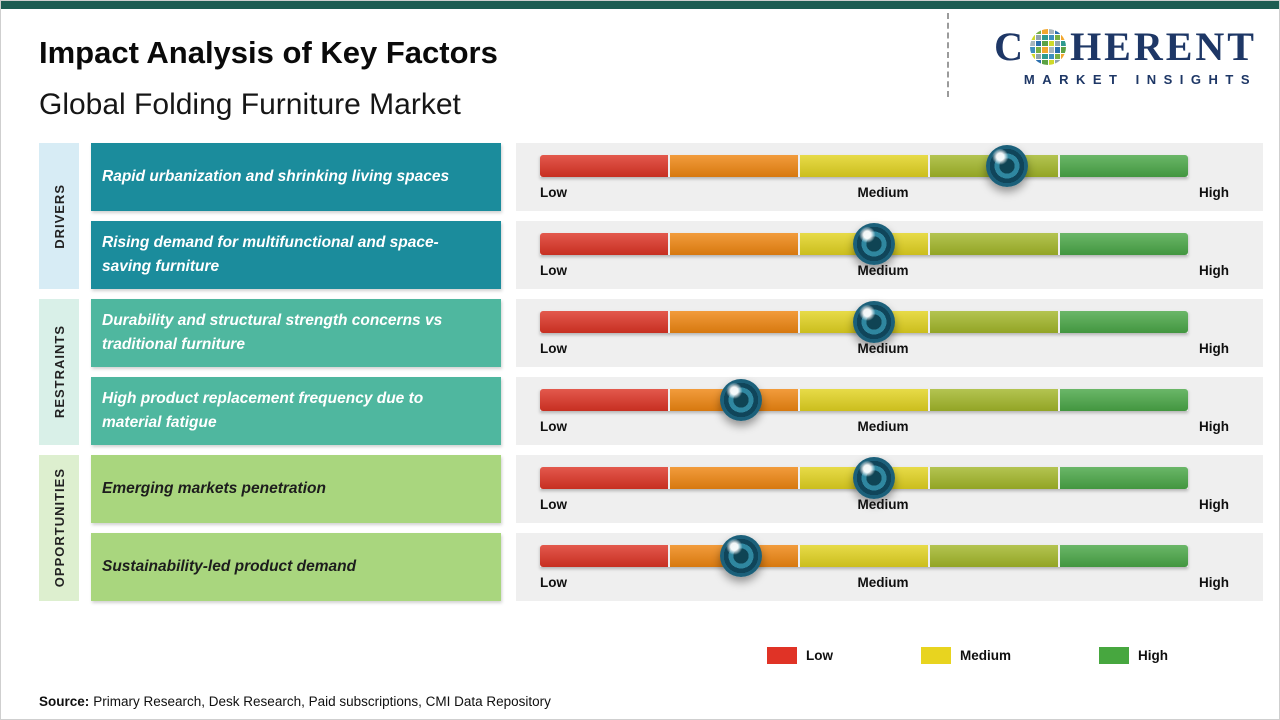 The width and height of the screenshot is (1280, 720). What do you see at coordinates (782, 655) in the screenshot?
I see `legend-swatch-low` at bounding box center [782, 655].